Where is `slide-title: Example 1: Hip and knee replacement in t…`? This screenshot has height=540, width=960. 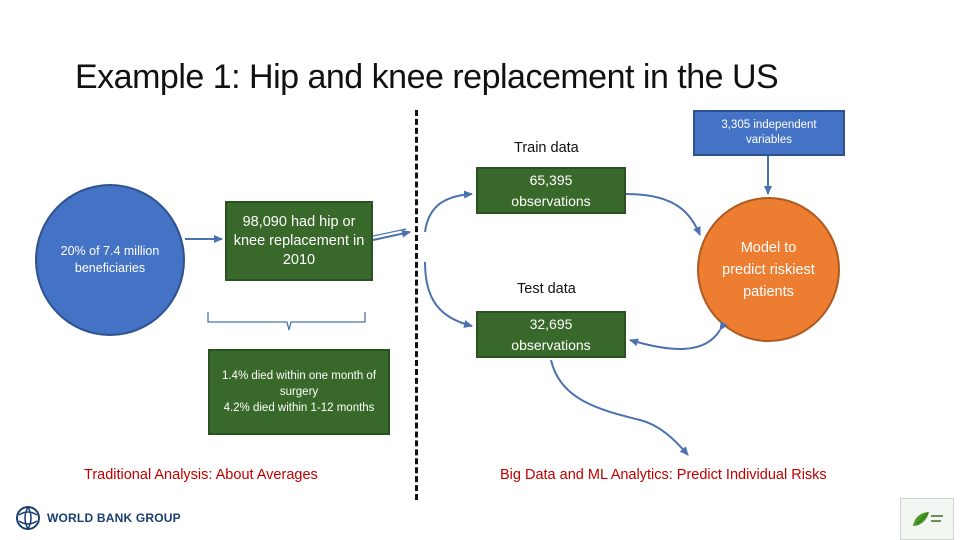 slide-title: Example 1: Hip and knee replacement in t… is located at coordinates (427, 77).